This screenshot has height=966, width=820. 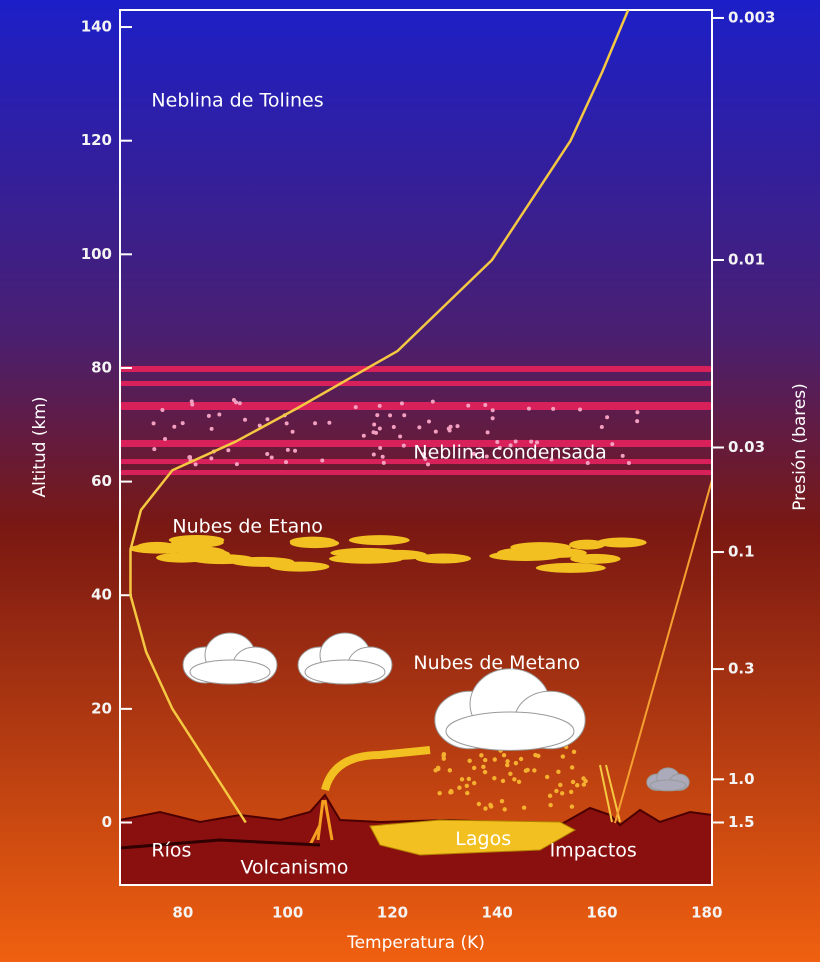 What do you see at coordinates (601, 913) in the screenshot?
I see `x-tick-label: 160` at bounding box center [601, 913].